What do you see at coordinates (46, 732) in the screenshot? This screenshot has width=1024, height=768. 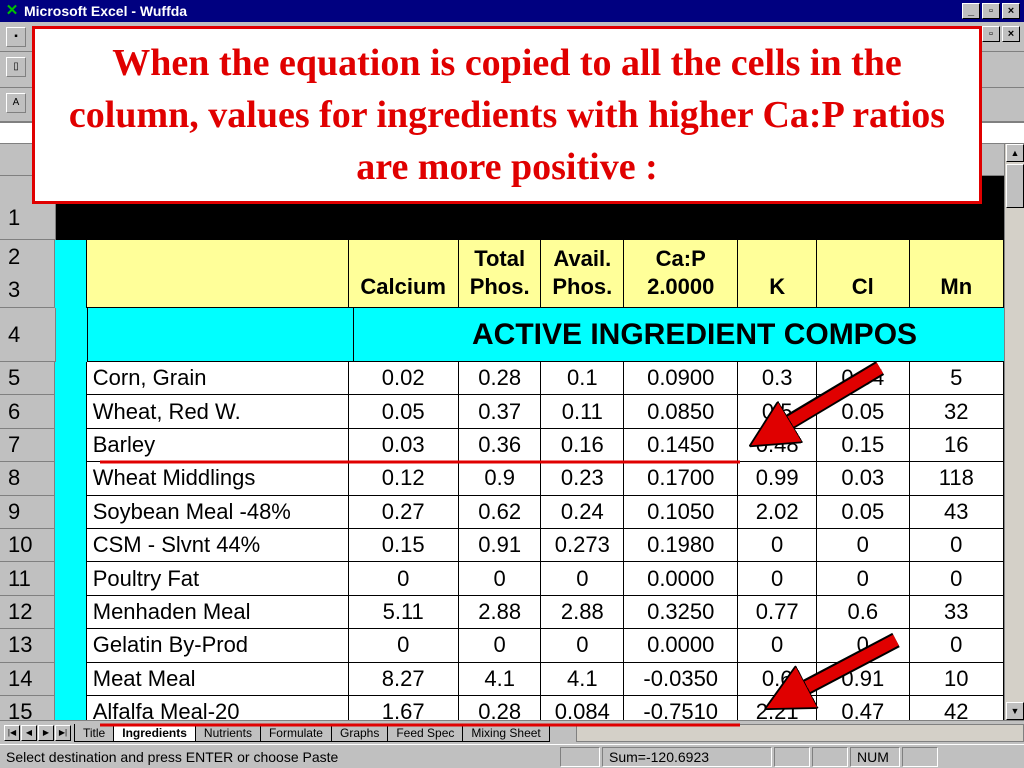 I see `next-sheet-icon: ▶` at bounding box center [46, 732].